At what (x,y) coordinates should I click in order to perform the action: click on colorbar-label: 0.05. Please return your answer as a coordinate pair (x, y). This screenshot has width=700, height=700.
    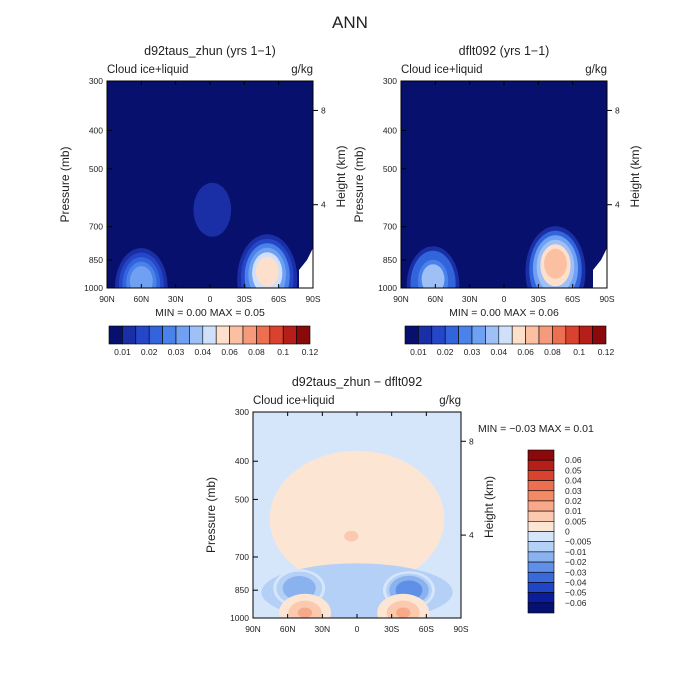
    Looking at the image, I should click on (573, 470).